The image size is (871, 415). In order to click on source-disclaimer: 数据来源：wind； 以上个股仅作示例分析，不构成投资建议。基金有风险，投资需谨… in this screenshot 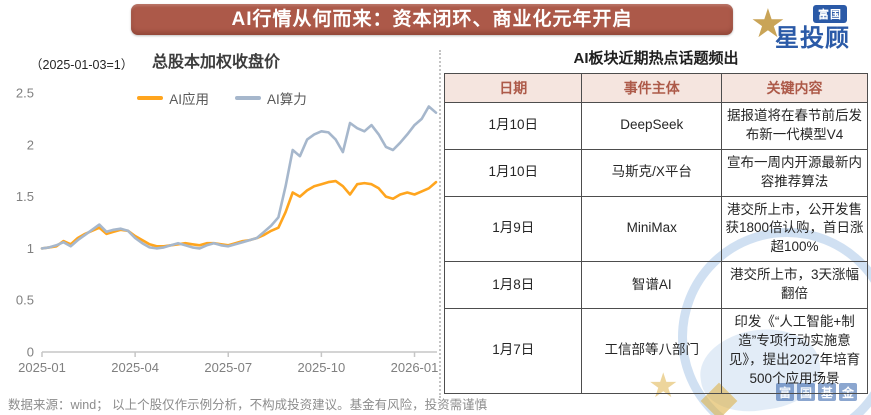, I will do `click(248, 405)`.